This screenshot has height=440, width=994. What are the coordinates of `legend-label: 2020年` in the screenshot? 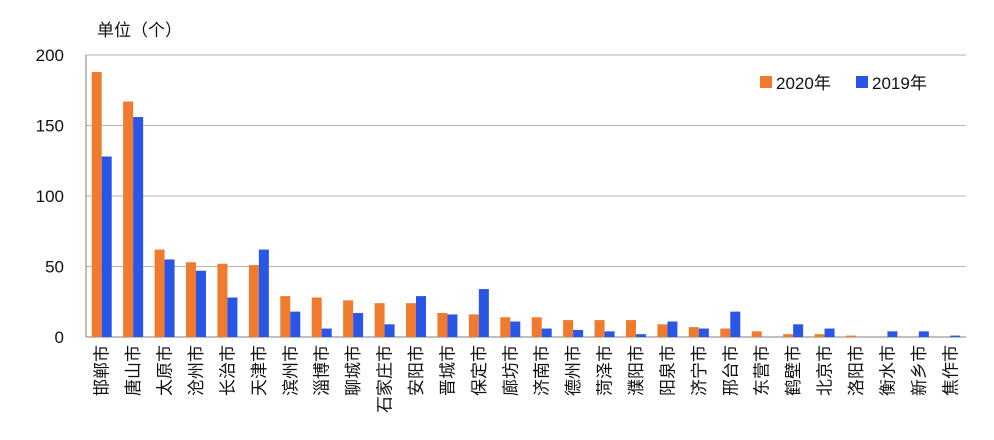 It's located at (803, 83).